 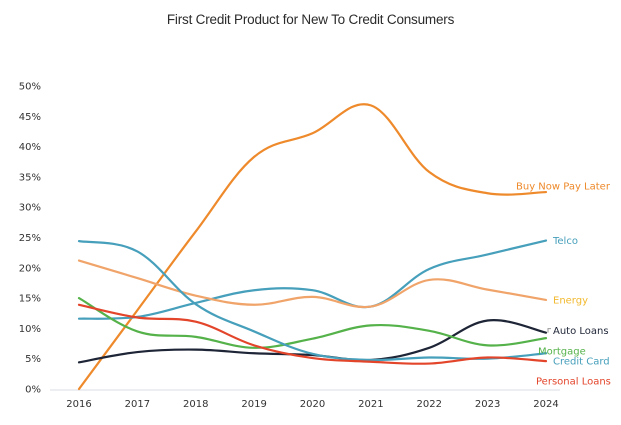 What do you see at coordinates (545, 404) in the screenshot?
I see `x-tick-label: 2024` at bounding box center [545, 404].